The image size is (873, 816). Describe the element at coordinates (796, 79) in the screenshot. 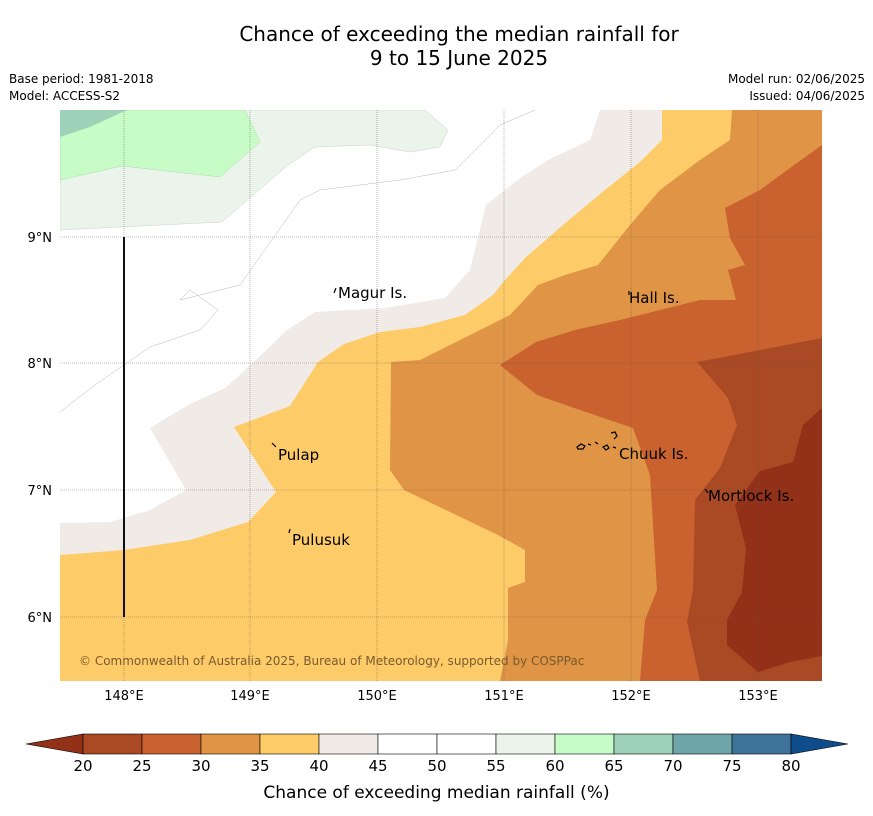

I see `model-run: Model run: 02/06/2025` at that location.